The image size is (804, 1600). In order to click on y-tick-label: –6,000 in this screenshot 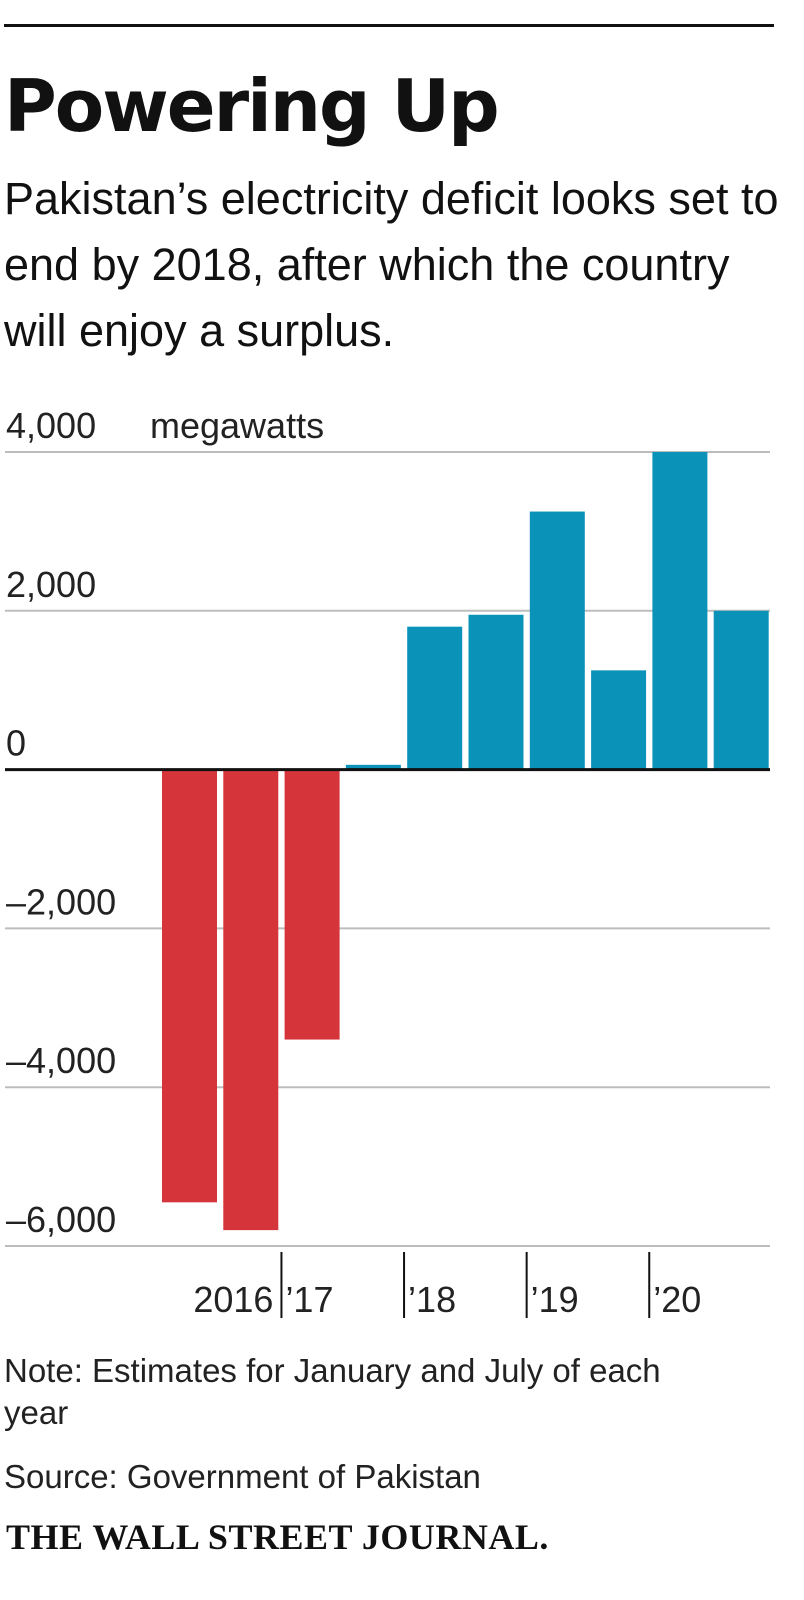, I will do `click(61, 1219)`.